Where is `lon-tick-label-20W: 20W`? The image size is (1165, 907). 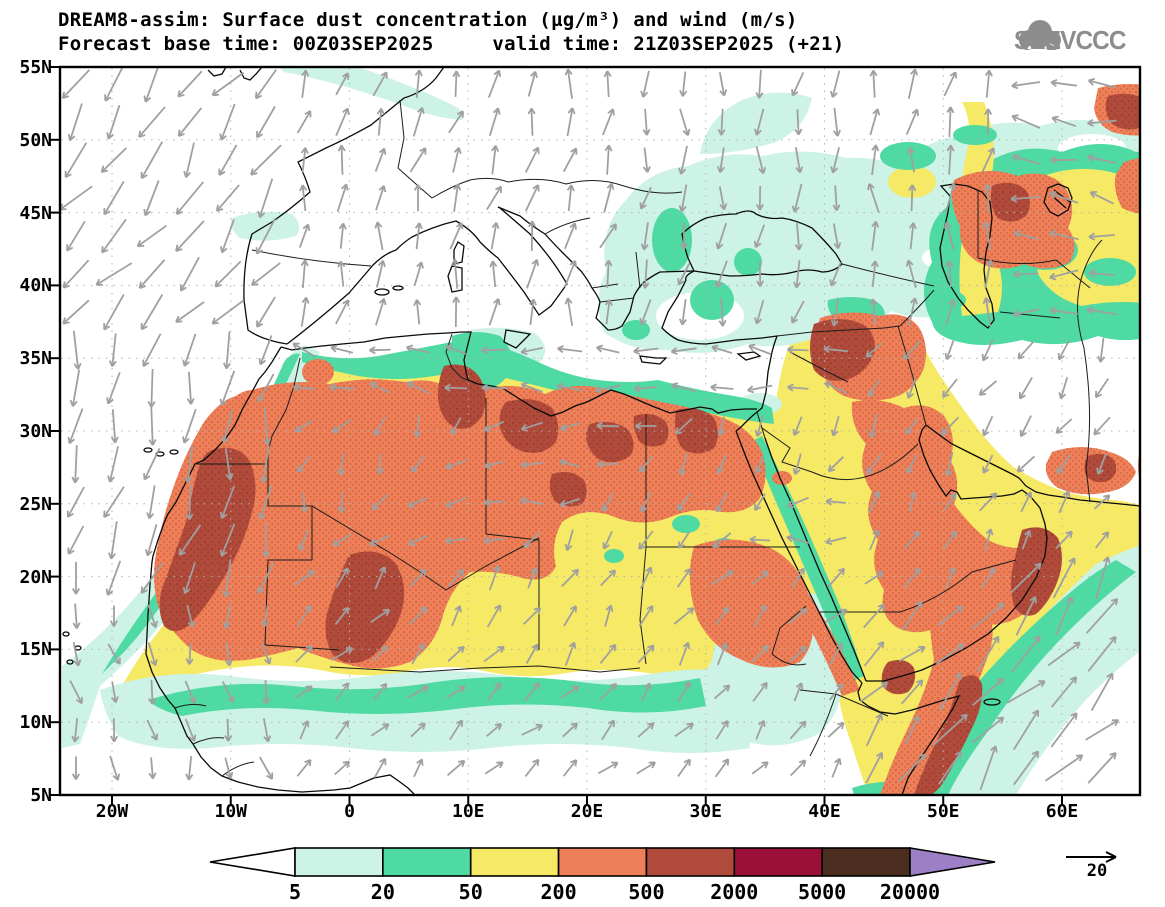
lon-tick-label-20W: 20W is located at coordinates (112, 811).